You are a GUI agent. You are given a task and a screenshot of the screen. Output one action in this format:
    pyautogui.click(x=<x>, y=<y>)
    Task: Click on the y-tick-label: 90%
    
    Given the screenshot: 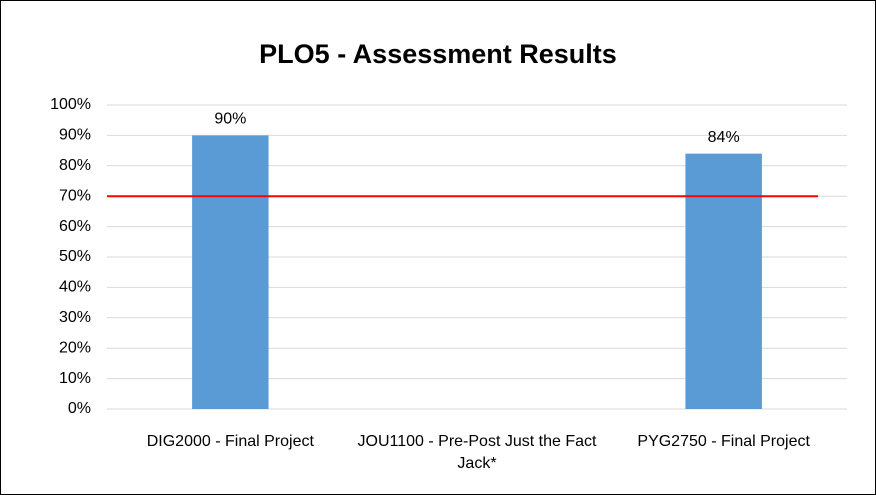 What is the action you would take?
    pyautogui.click(x=75, y=135)
    